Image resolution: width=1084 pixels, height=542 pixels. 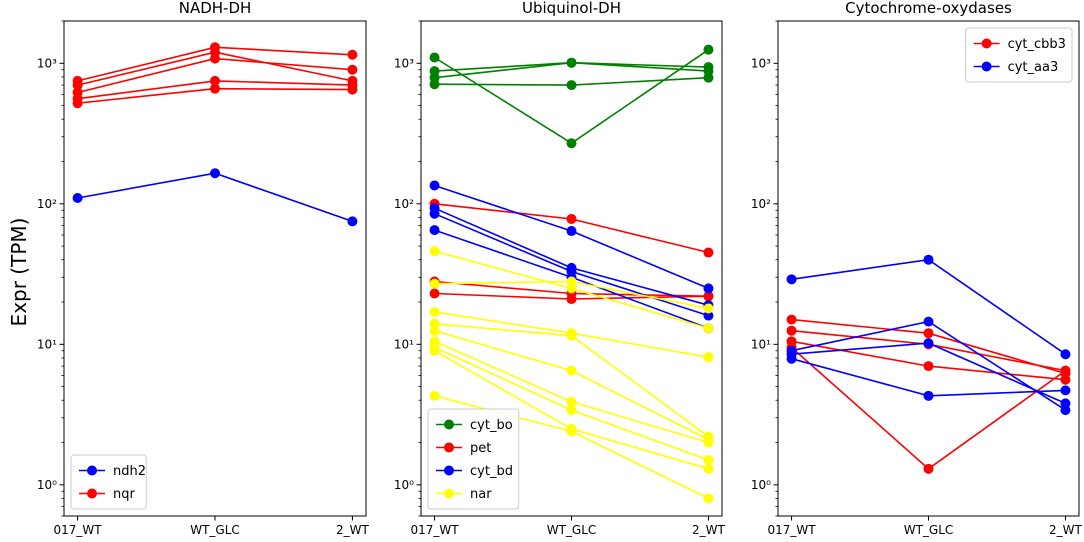 I want to click on legend: cyt_cbb3 cyt_aa3, so click(x=1019, y=55).